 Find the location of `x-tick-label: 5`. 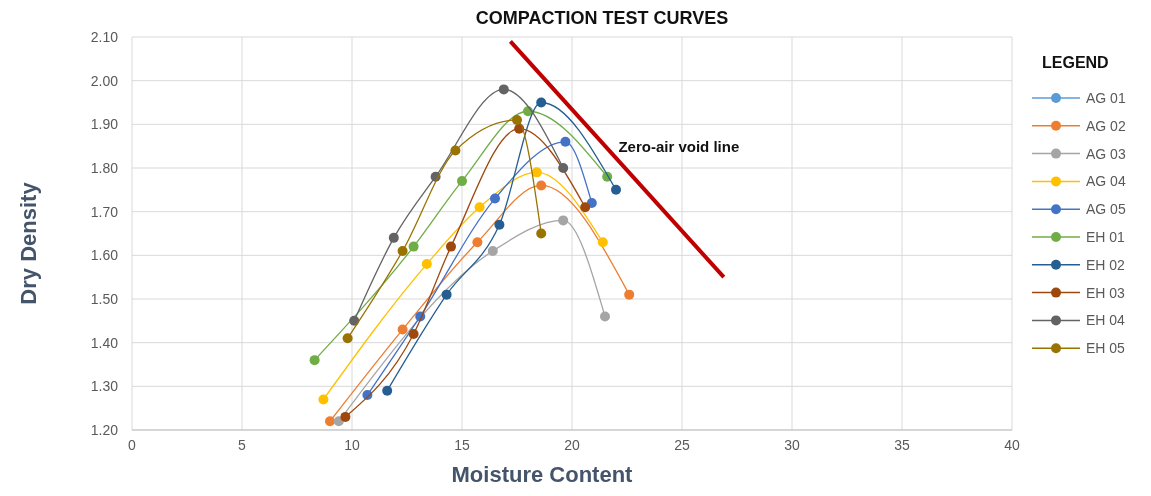

x-tick-label: 5 is located at coordinates (242, 445).